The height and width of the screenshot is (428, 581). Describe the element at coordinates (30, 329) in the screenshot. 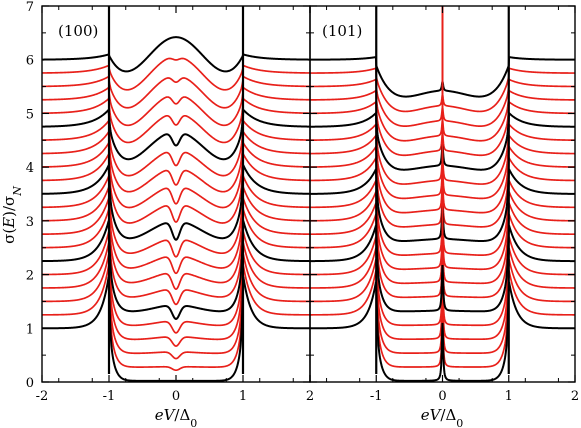

I see `y-tick-label: 1` at that location.